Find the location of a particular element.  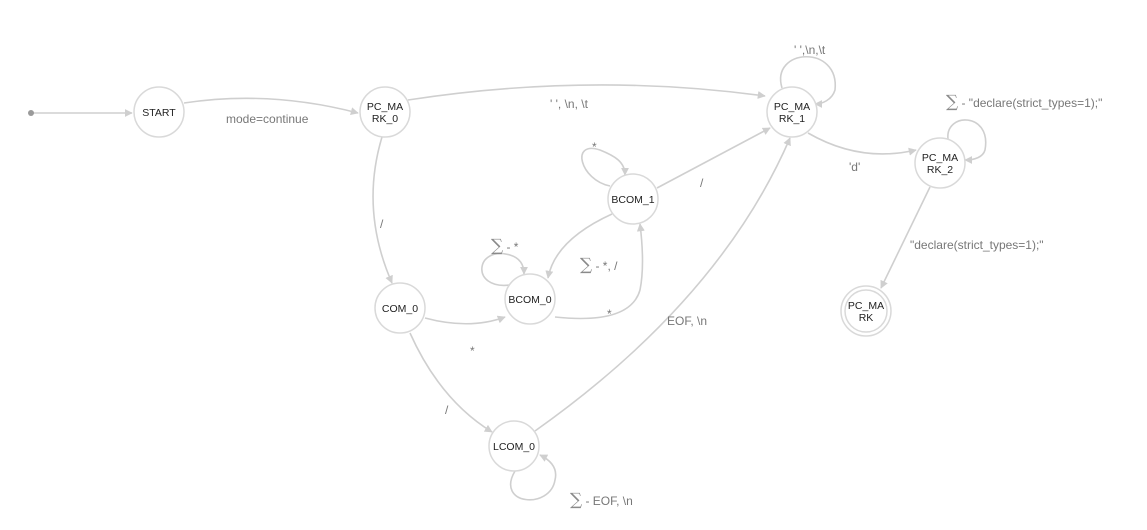

edge-label-bcom0-bcom1: * is located at coordinates (609, 314).